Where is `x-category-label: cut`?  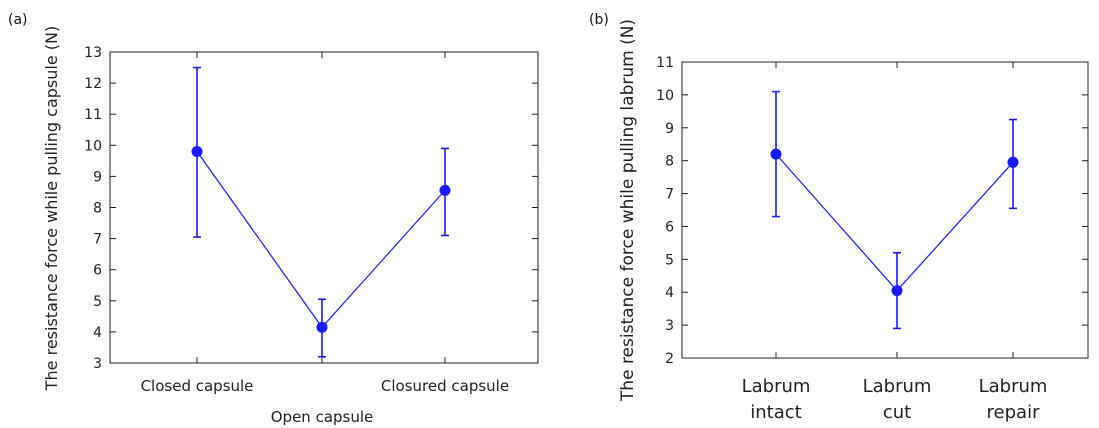
x-category-label: cut is located at coordinates (897, 412).